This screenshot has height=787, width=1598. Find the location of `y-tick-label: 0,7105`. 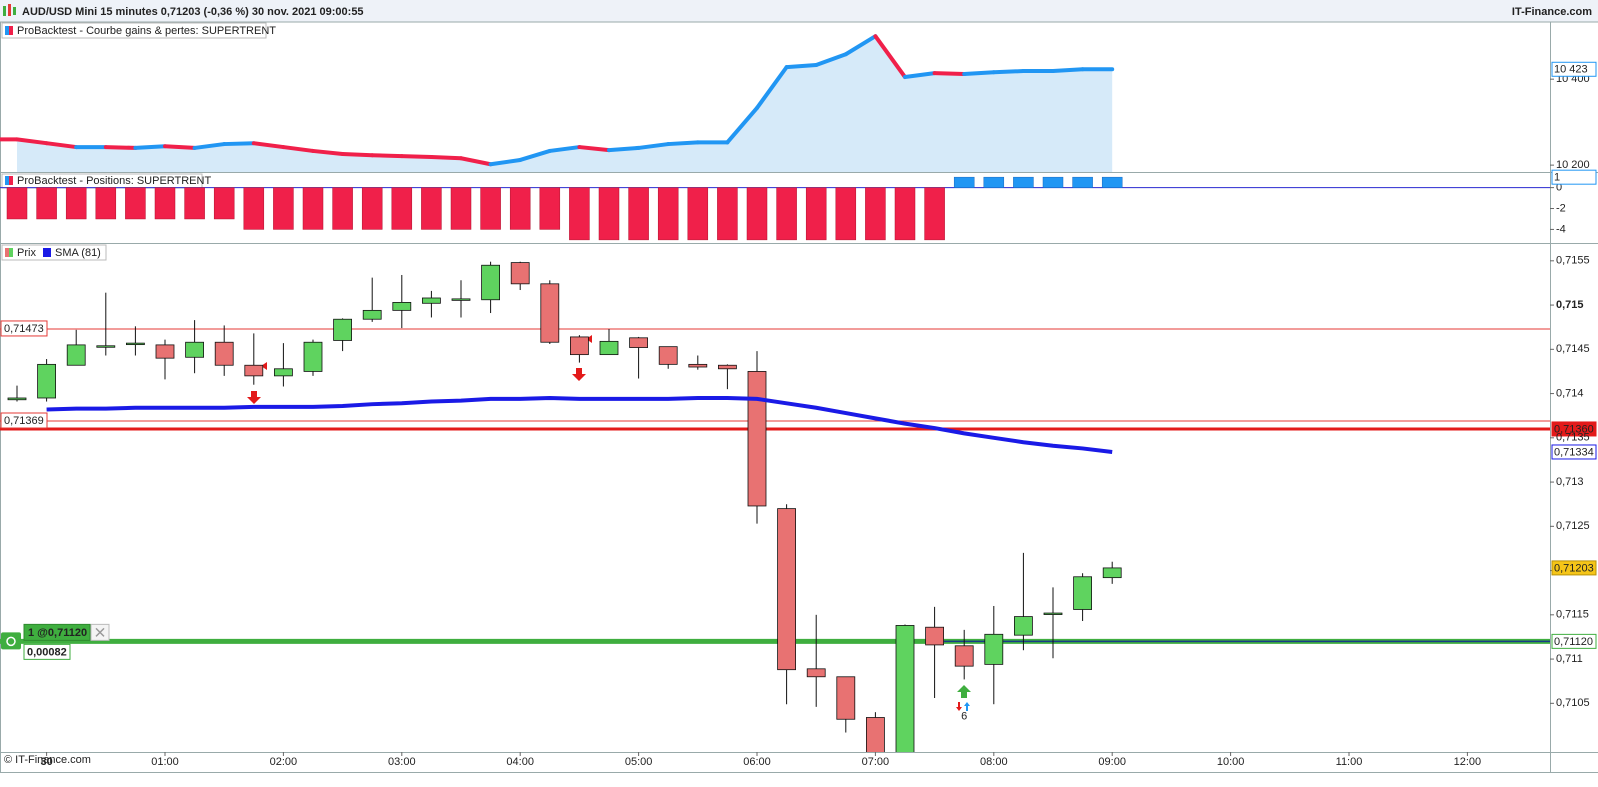

y-tick-label: 0,7105 is located at coordinates (1573, 703).